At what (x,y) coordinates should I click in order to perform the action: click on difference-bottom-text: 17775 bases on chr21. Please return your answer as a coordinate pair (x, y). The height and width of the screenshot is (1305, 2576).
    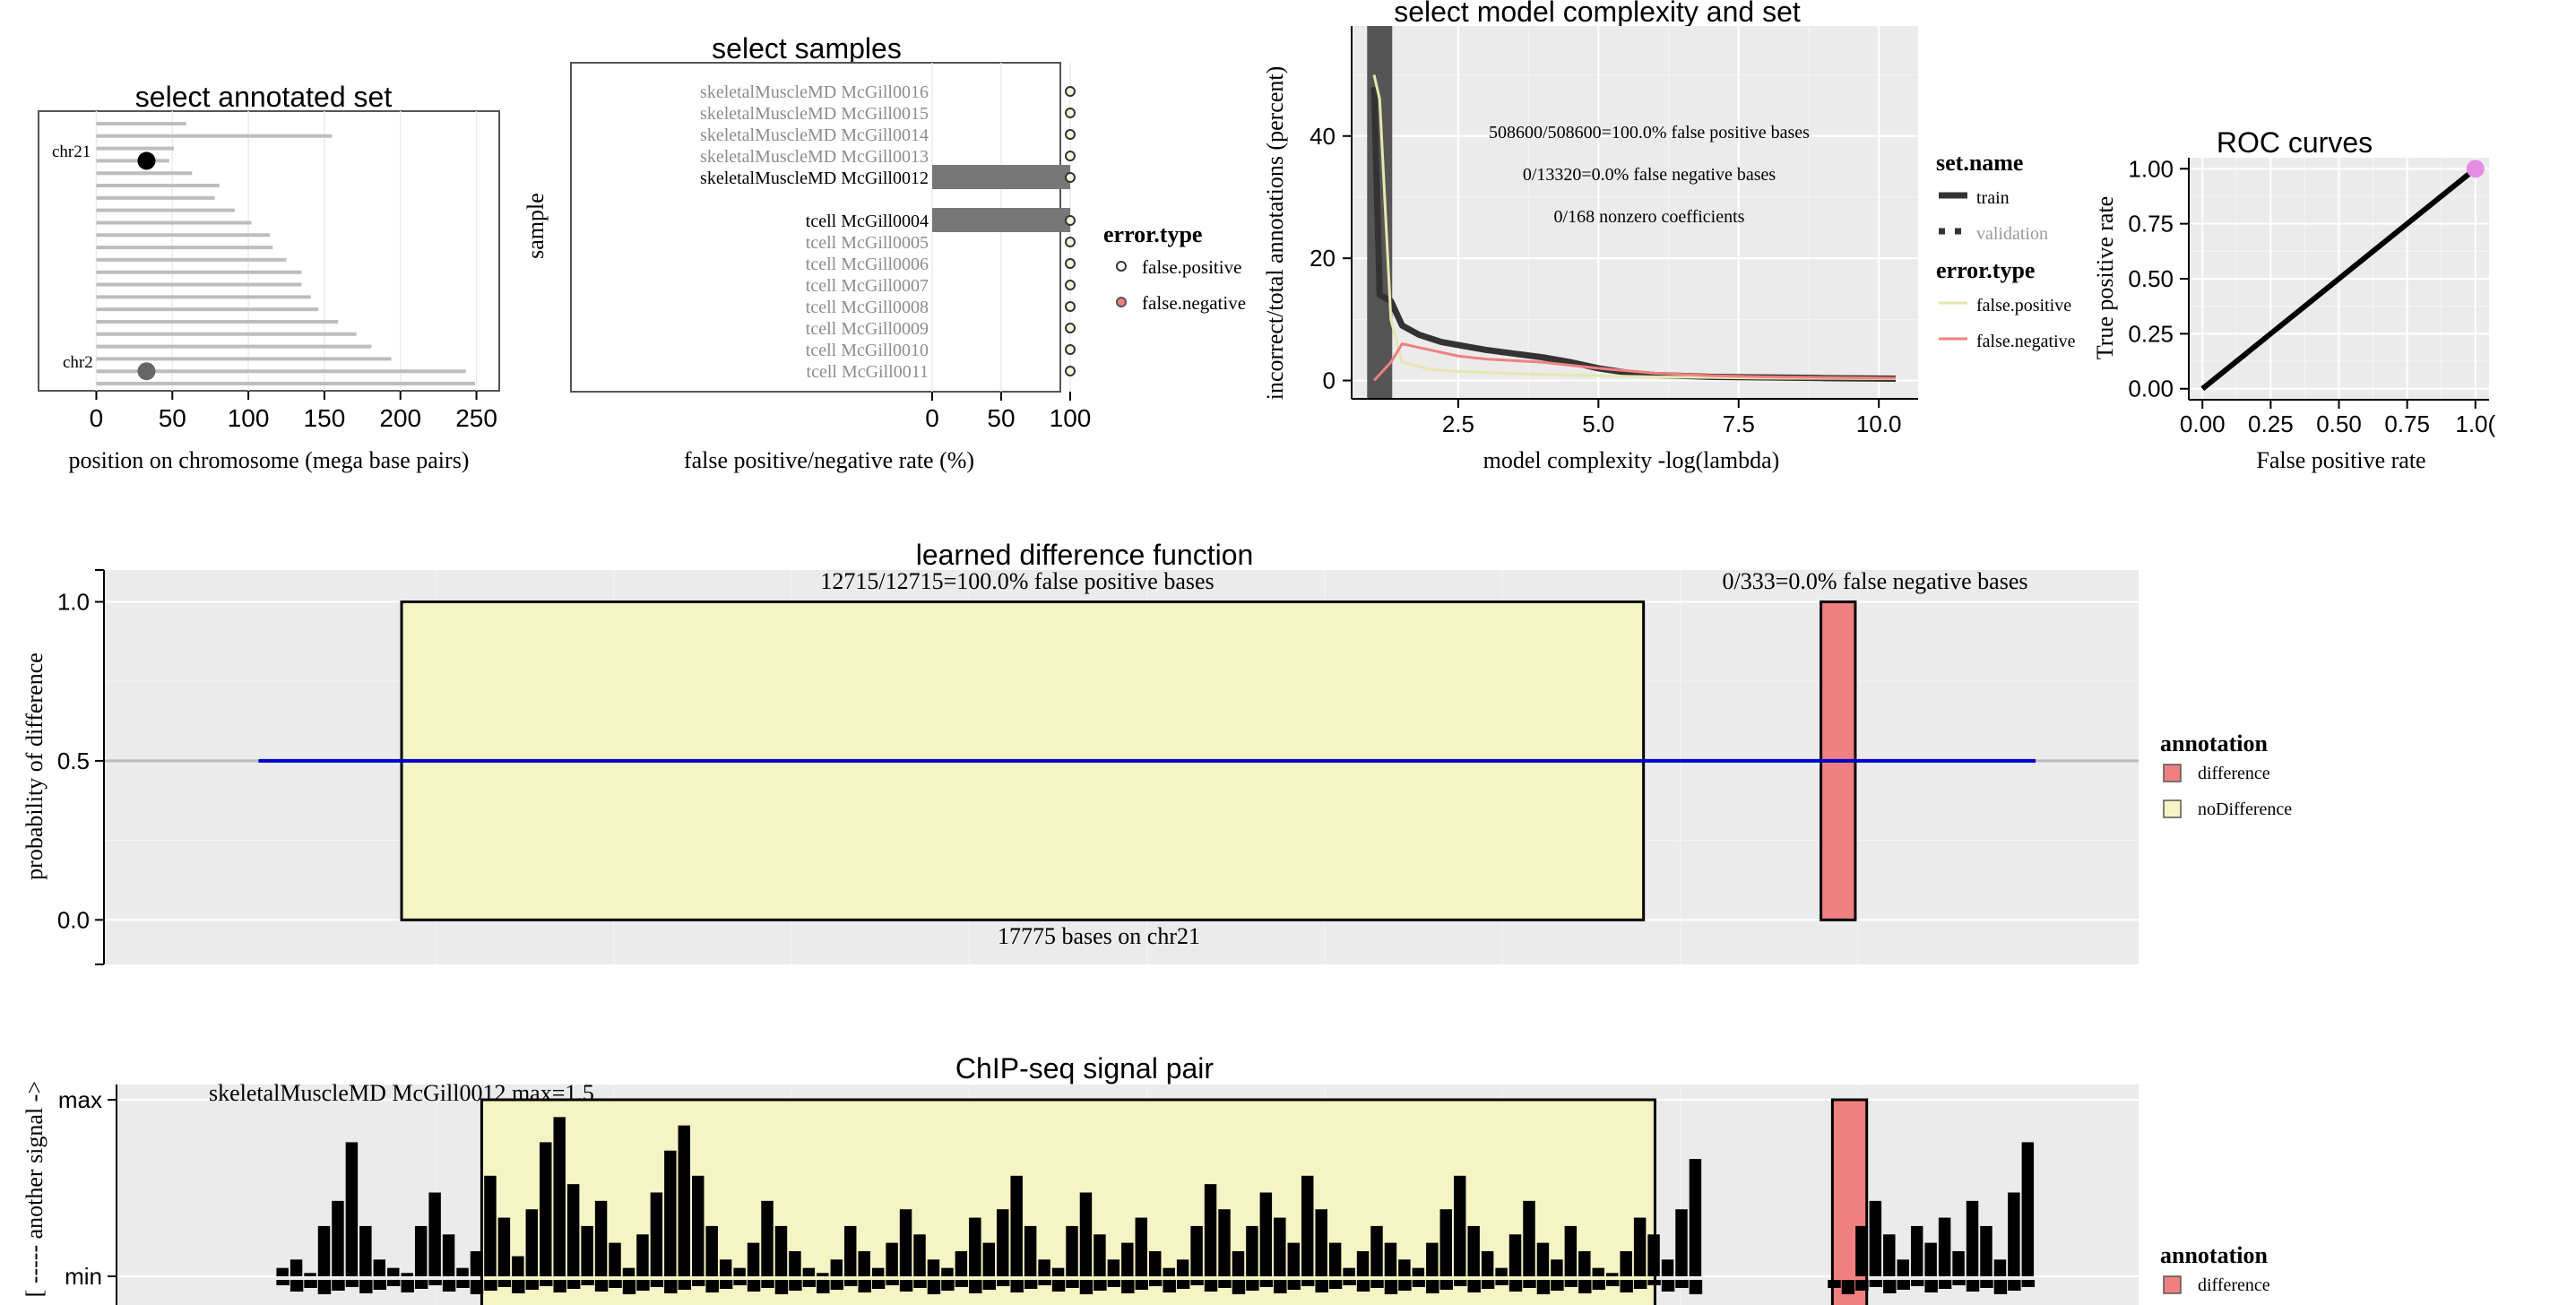
    Looking at the image, I should click on (1099, 936).